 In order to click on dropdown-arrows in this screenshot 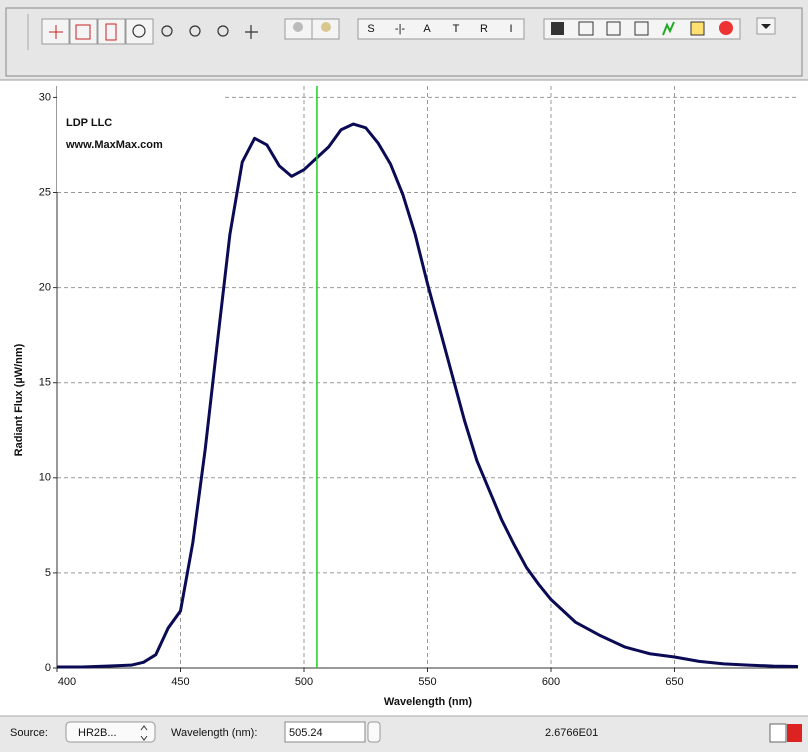, I will do `click(144, 733)`.